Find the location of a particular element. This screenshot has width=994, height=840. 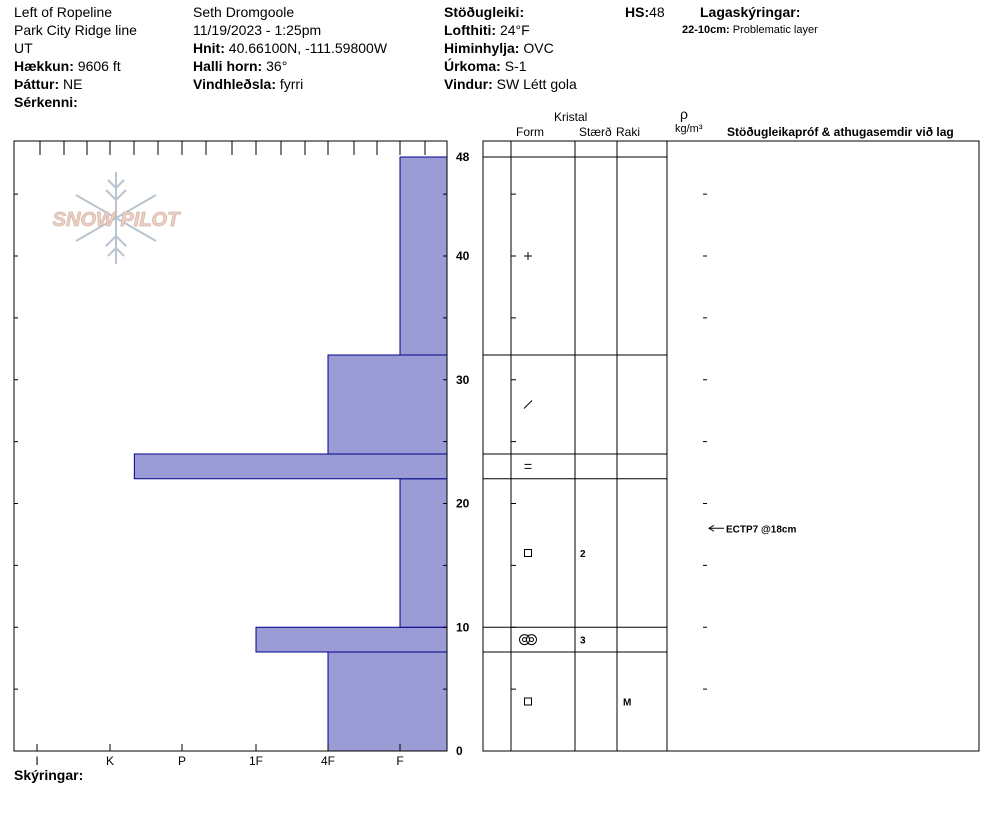

equals-form-icon is located at coordinates (528, 466).